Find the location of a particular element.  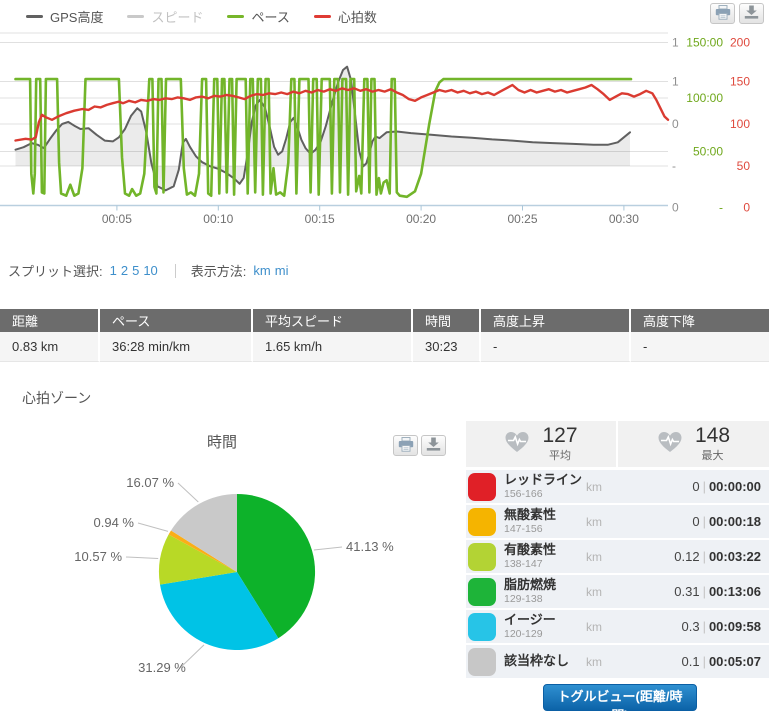

column-header-1: ペース is located at coordinates (176, 320).